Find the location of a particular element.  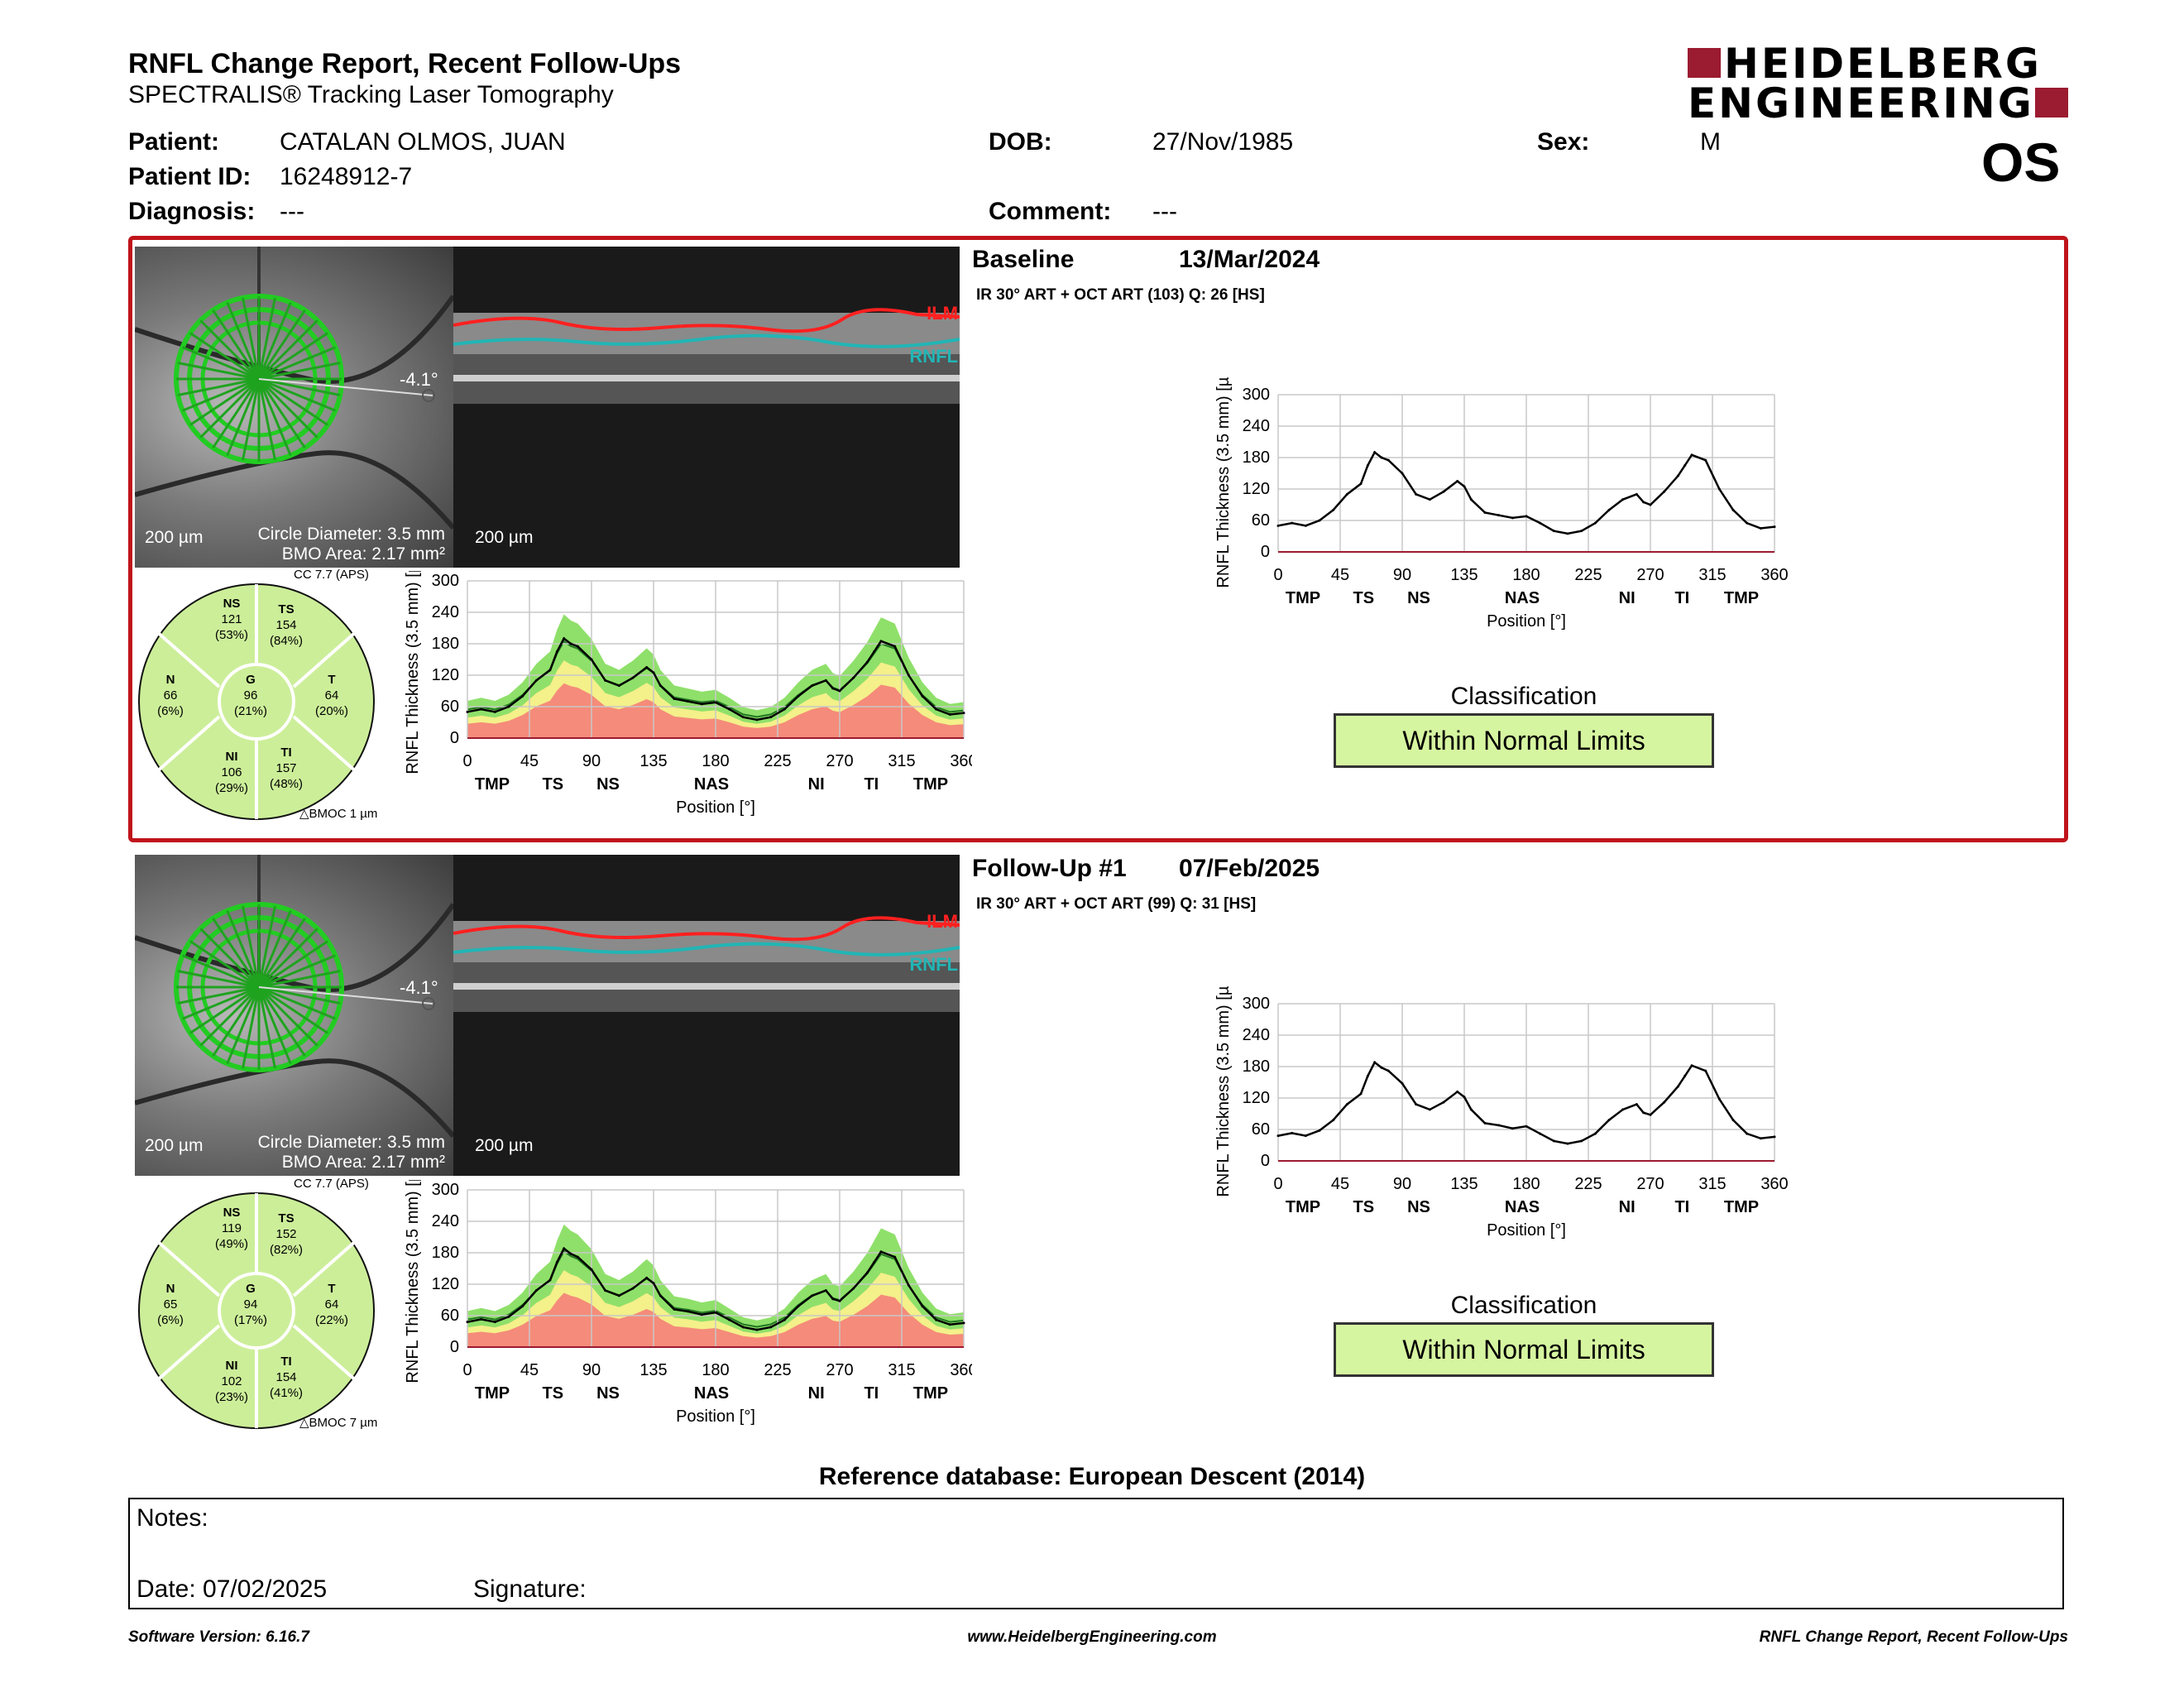

eye-indicator: OS is located at coordinates (2021, 162).